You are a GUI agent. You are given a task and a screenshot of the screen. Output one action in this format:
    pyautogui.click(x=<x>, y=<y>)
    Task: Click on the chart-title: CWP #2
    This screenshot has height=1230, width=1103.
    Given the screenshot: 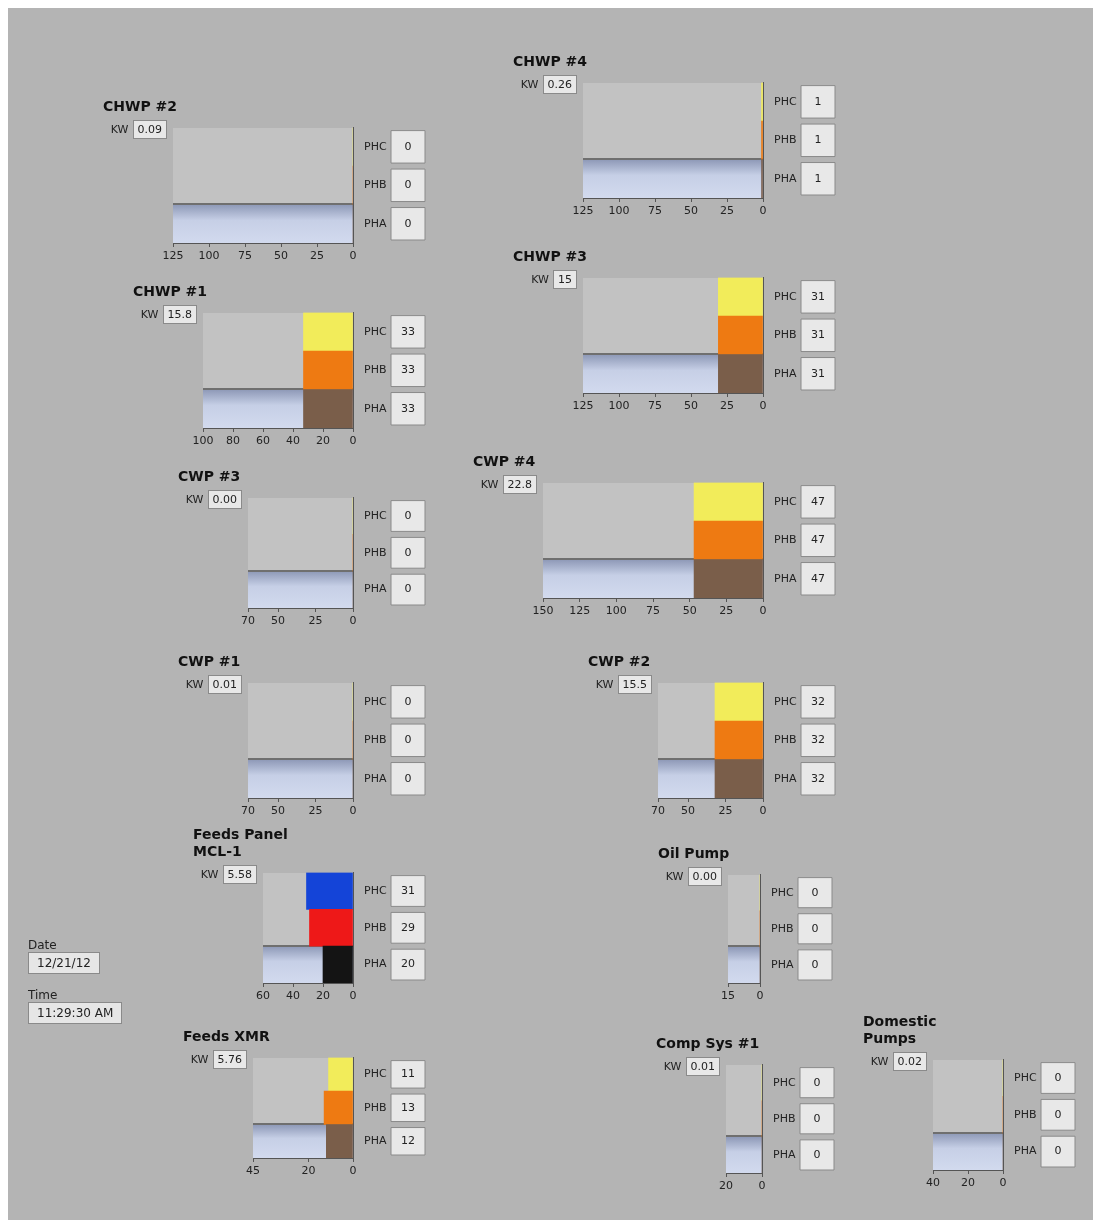 What is the action you would take?
    pyautogui.click(x=620, y=661)
    